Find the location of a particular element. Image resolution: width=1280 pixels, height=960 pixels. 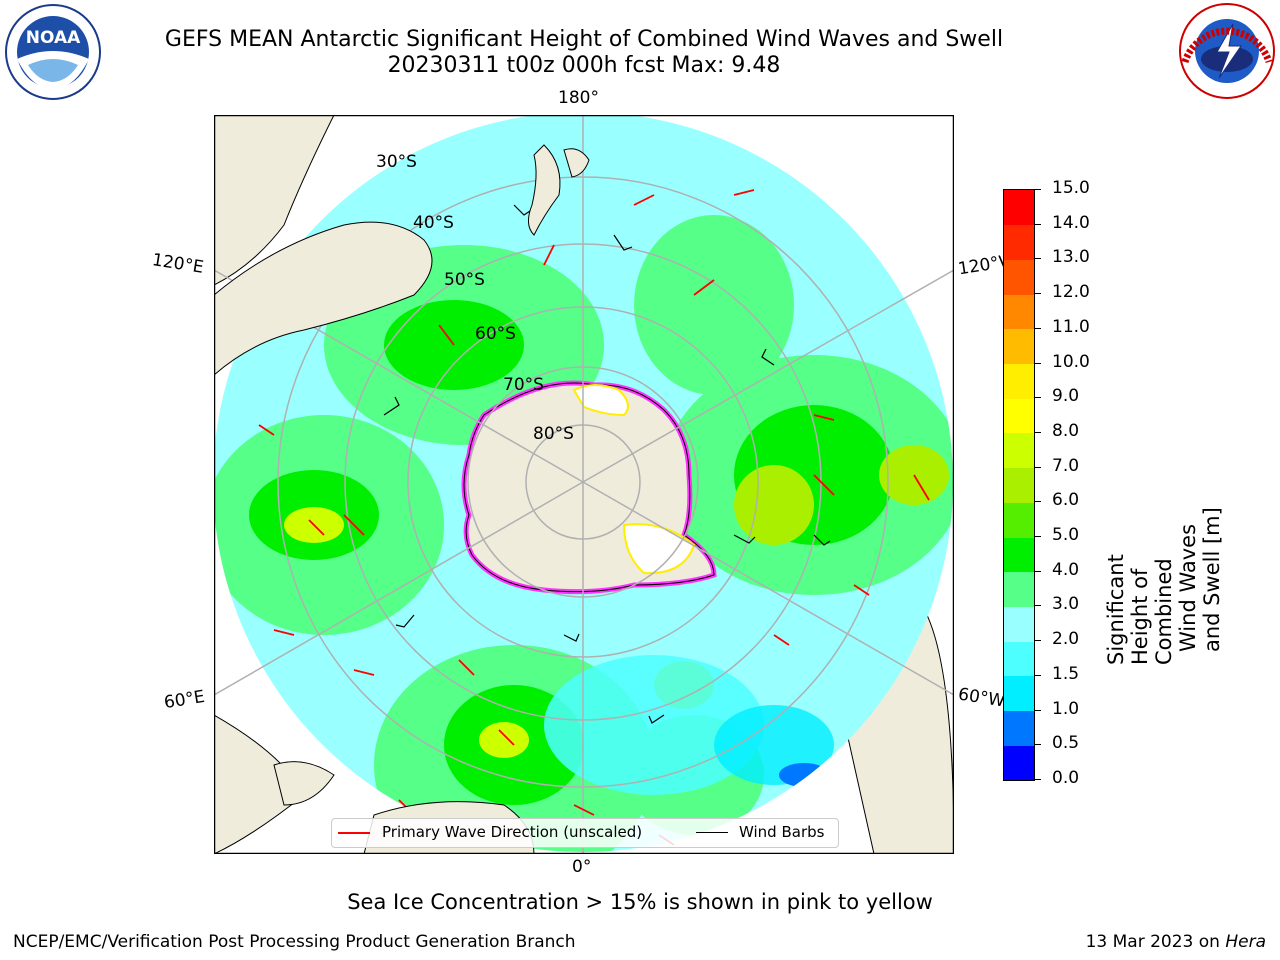

legend-wind-label: Wind Barbs is located at coordinates (782, 832).